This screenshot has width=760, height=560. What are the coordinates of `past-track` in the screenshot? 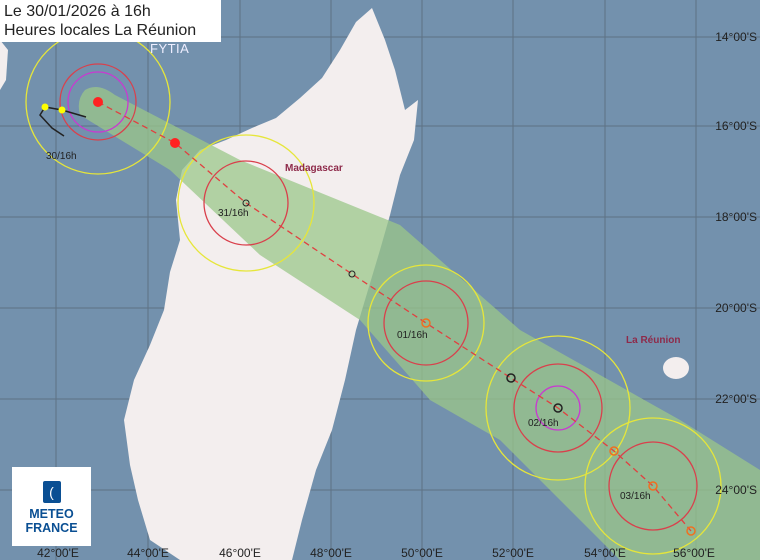 It's located at (63, 120).